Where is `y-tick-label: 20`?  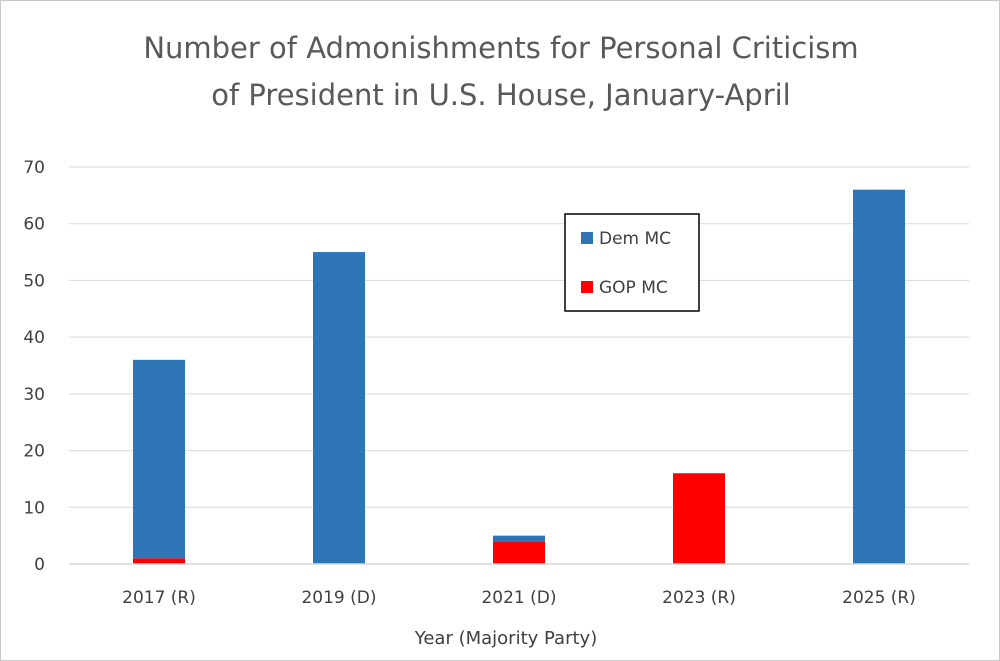
y-tick-label: 20 is located at coordinates (34, 452).